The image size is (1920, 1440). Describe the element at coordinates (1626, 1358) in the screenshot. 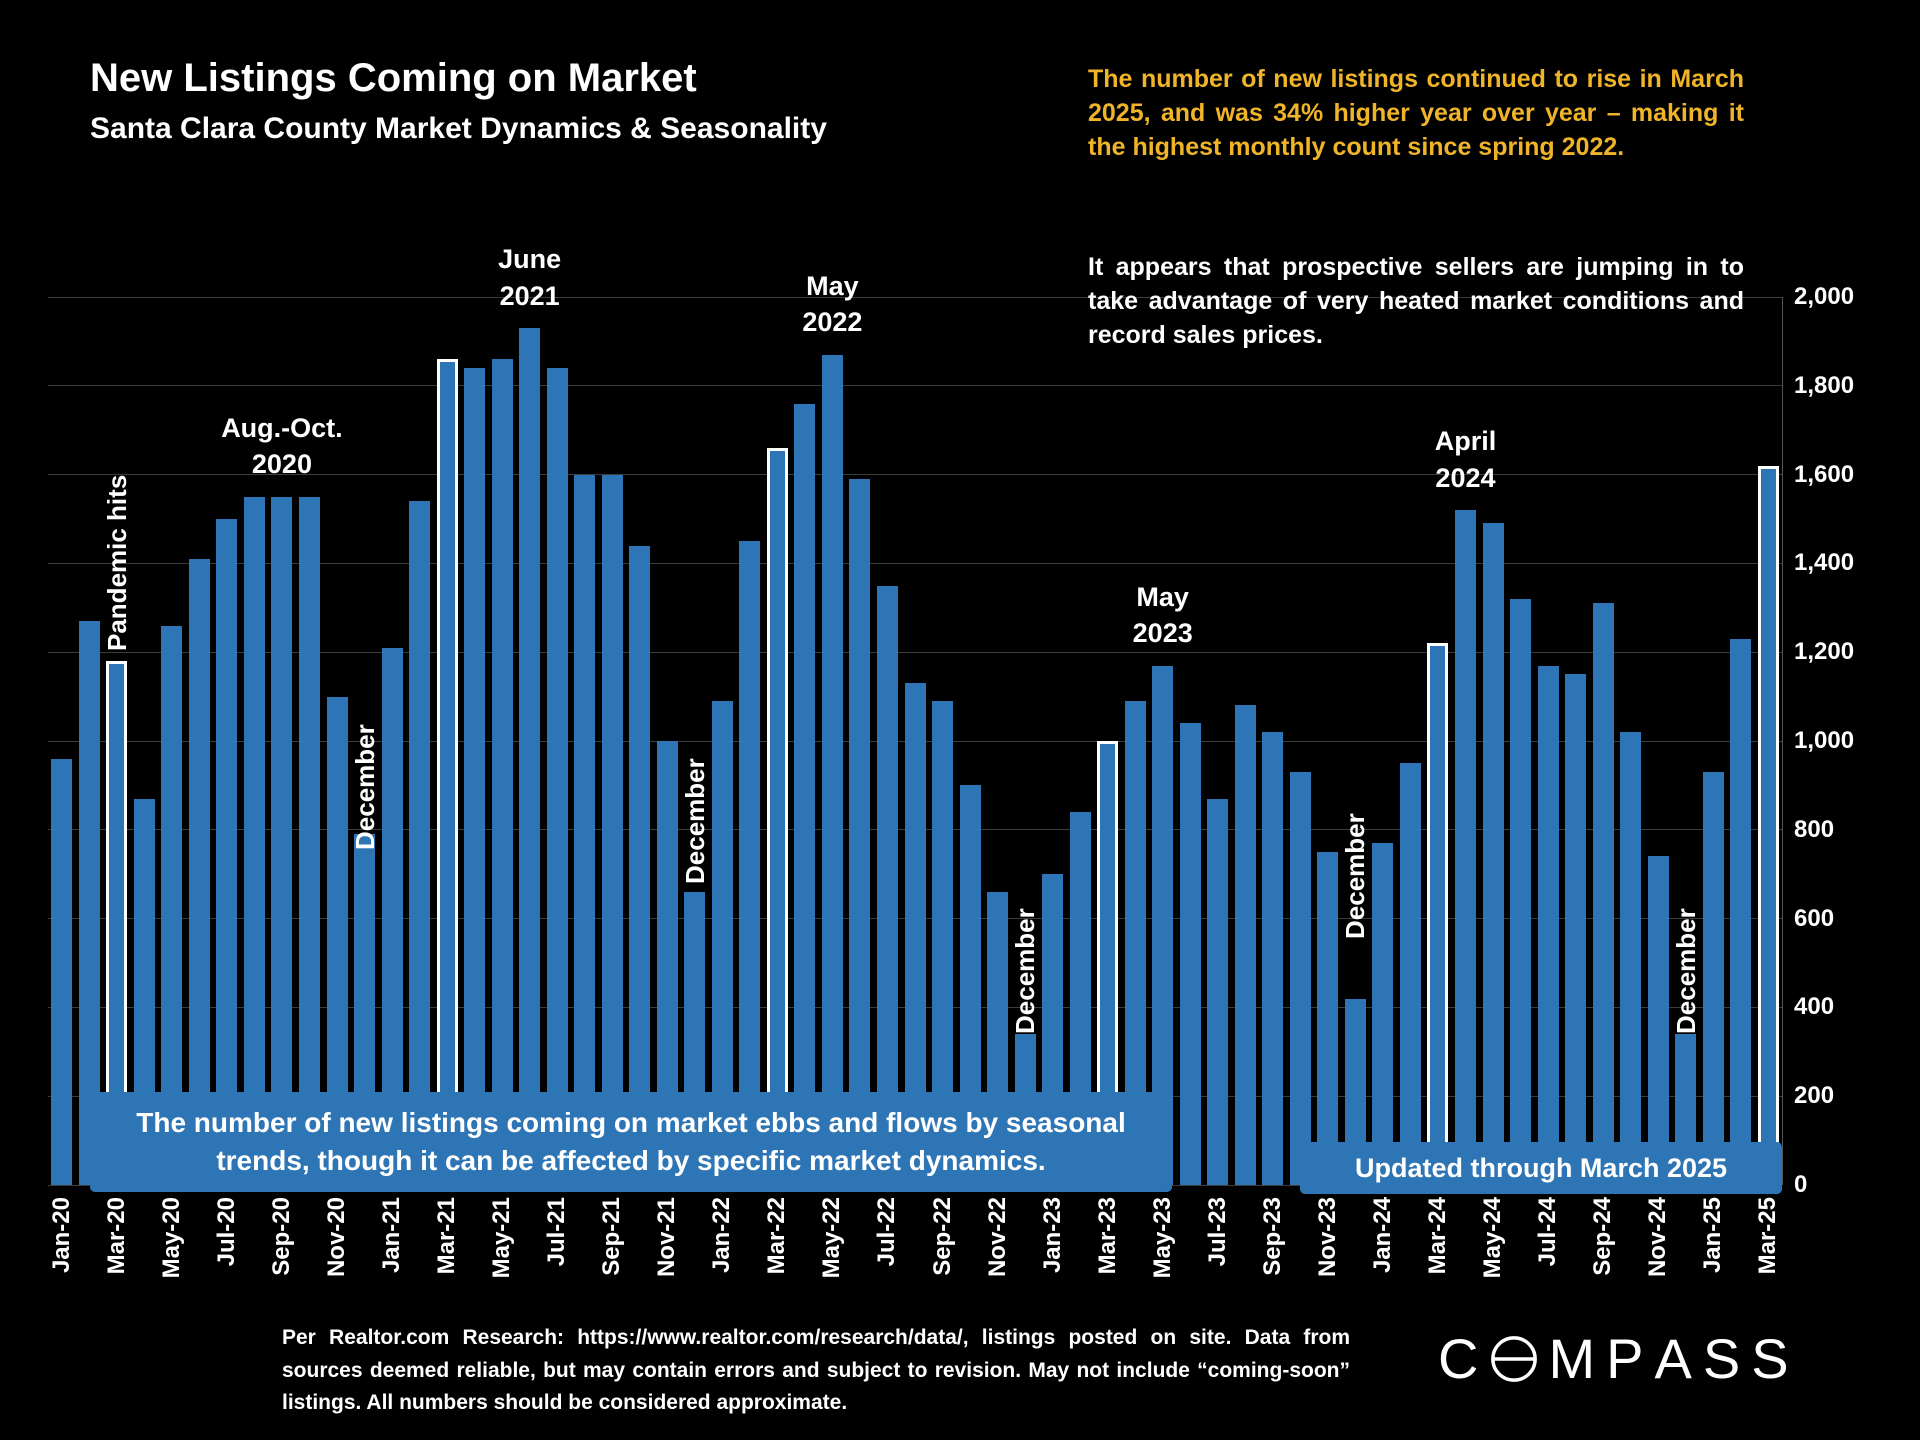

I see `logo-letter: P` at that location.